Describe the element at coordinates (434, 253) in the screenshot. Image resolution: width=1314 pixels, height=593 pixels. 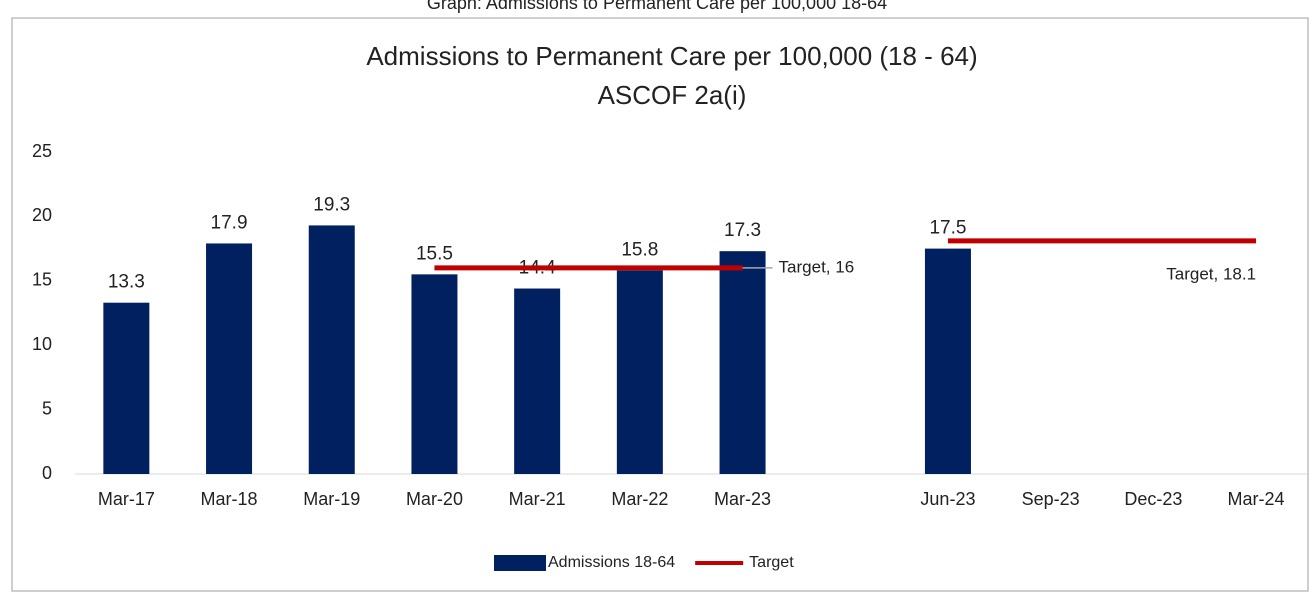
I see `data-label: 15.5` at that location.